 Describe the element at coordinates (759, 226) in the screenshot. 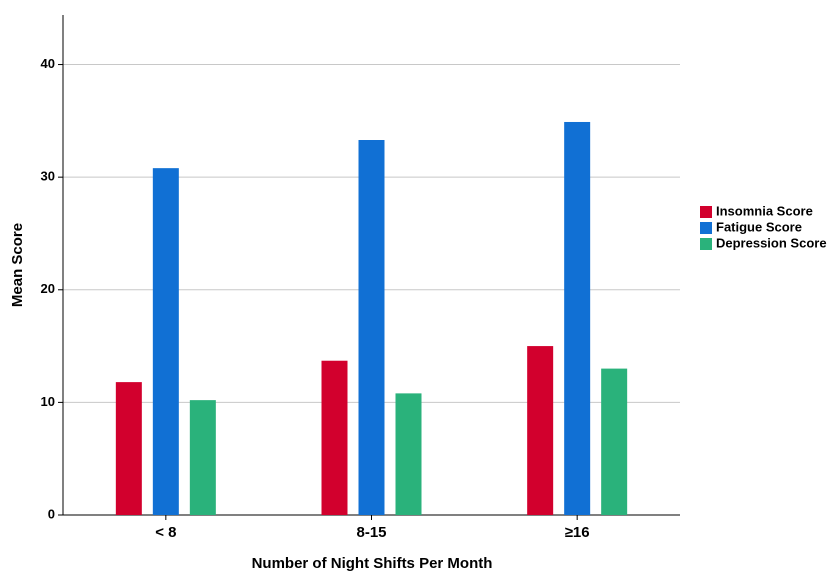

I see `legend-label: Fatigue Score` at that location.